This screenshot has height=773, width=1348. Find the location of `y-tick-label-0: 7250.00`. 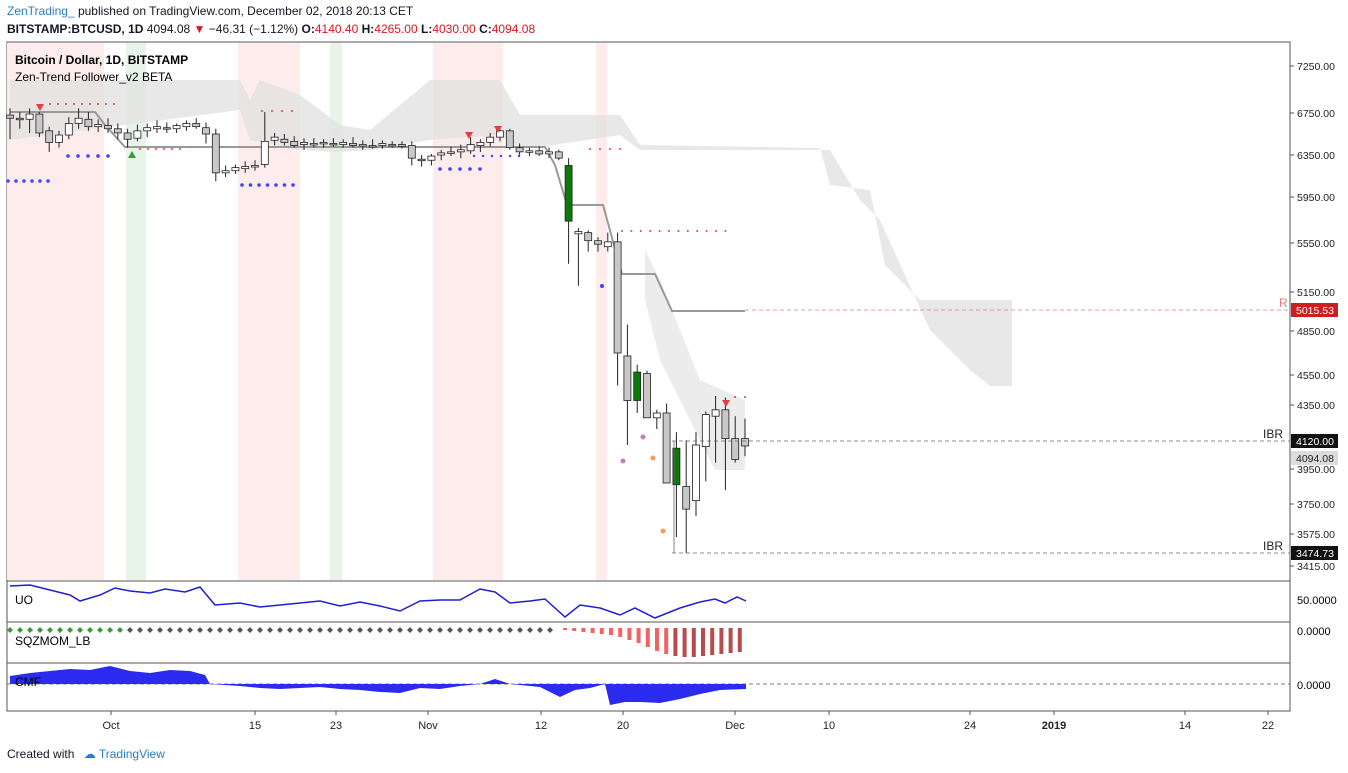

y-tick-label-0: 7250.00 is located at coordinates (1316, 67).